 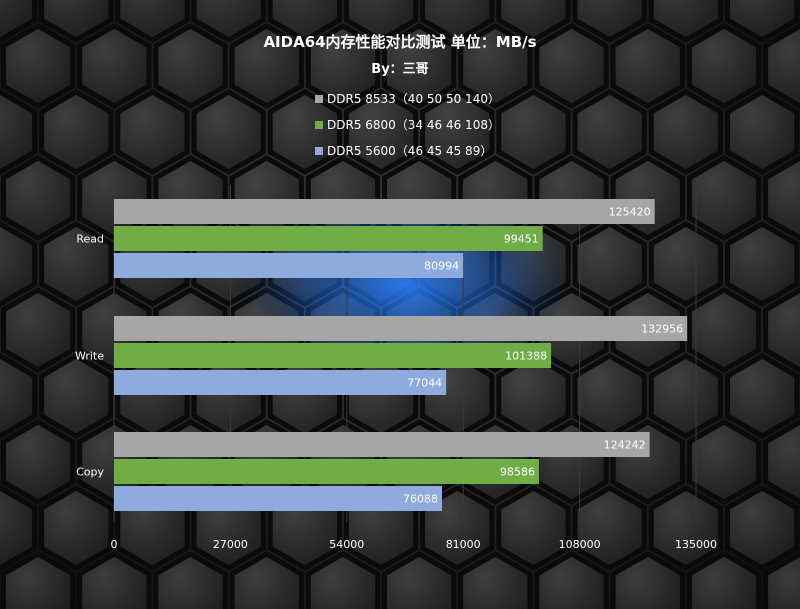 I want to click on data-label-read-1: 99451, so click(x=521, y=239).